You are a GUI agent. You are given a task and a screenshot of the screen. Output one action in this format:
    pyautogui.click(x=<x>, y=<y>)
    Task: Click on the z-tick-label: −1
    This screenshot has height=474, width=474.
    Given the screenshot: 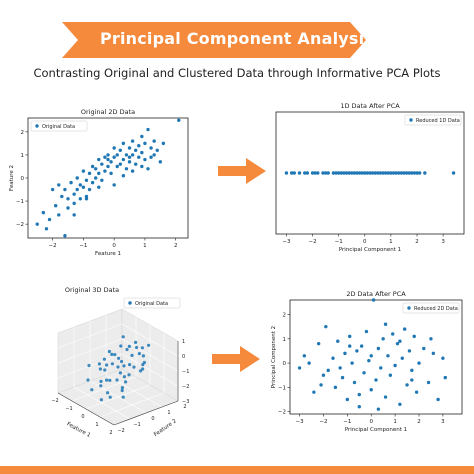 What is the action you would take?
    pyautogui.click(x=185, y=372)
    